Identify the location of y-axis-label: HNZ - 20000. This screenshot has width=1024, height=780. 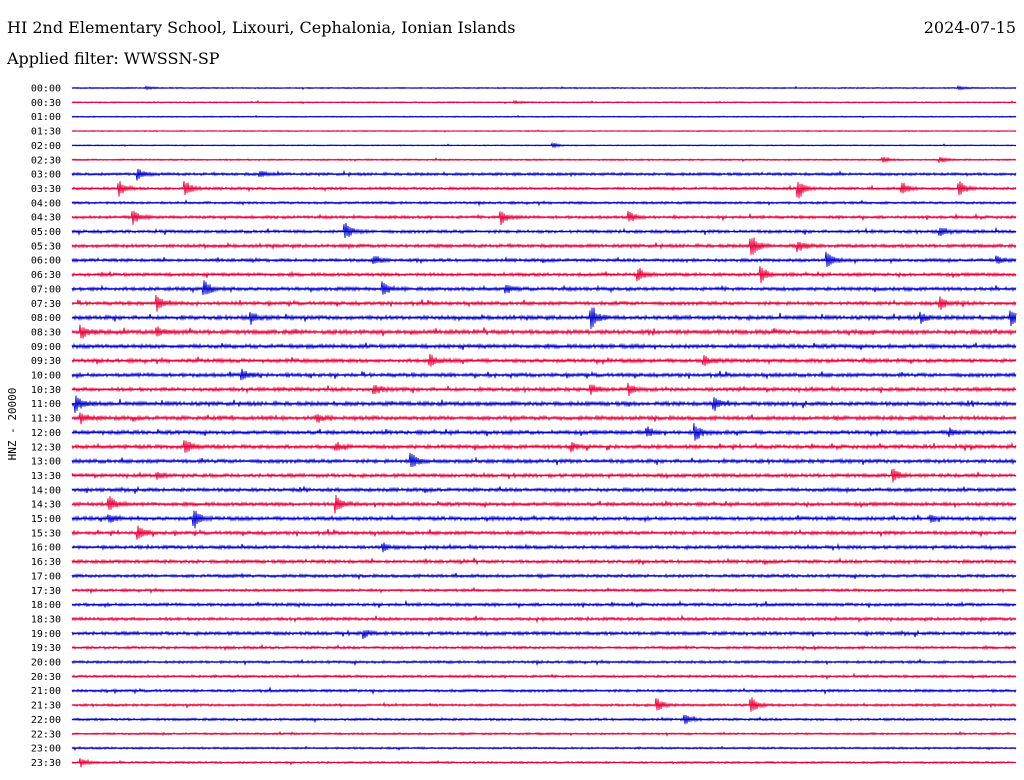
(12, 424).